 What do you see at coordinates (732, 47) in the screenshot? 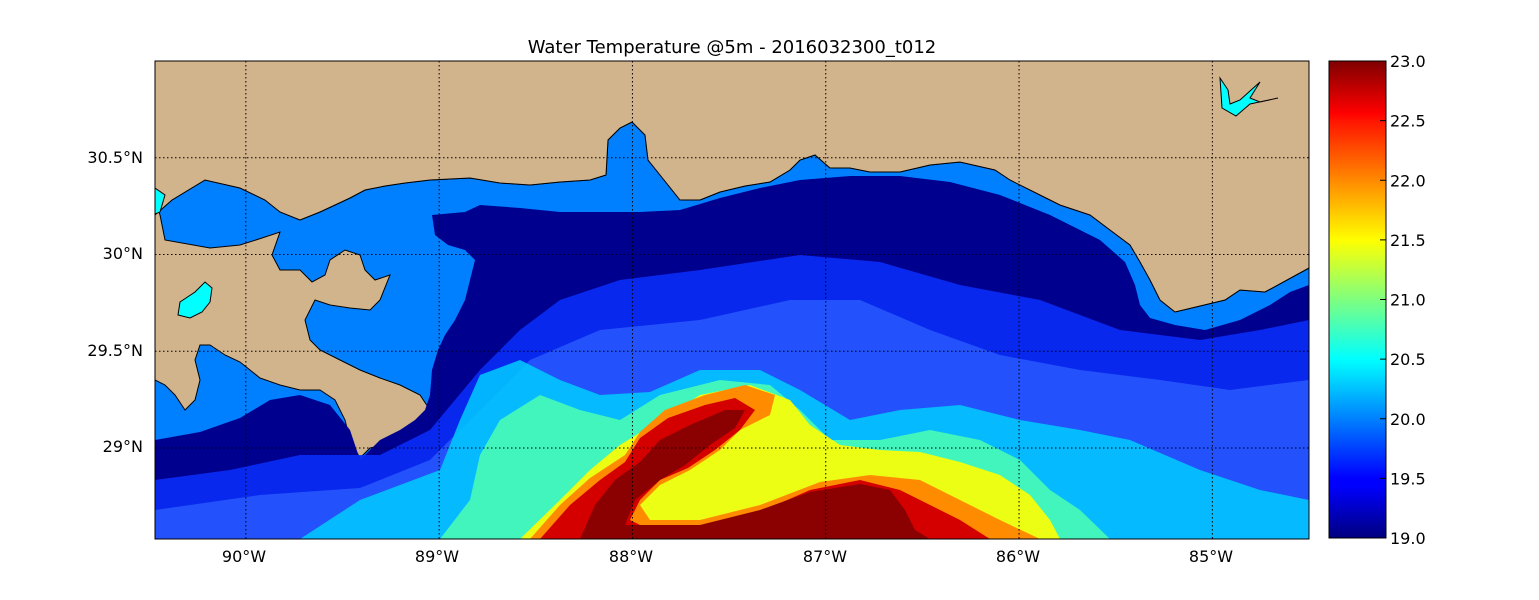
I see `map-title: Water Temperature @5m - 2016032300_t012` at bounding box center [732, 47].